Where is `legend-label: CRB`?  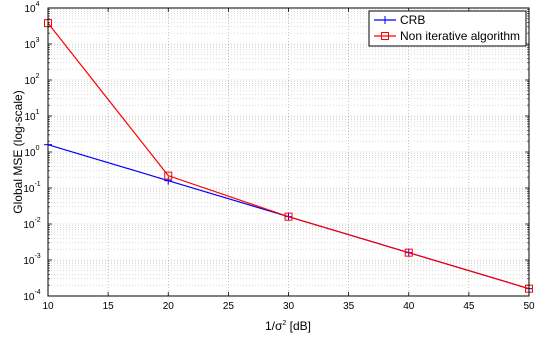
legend-label: CRB is located at coordinates (412, 20).